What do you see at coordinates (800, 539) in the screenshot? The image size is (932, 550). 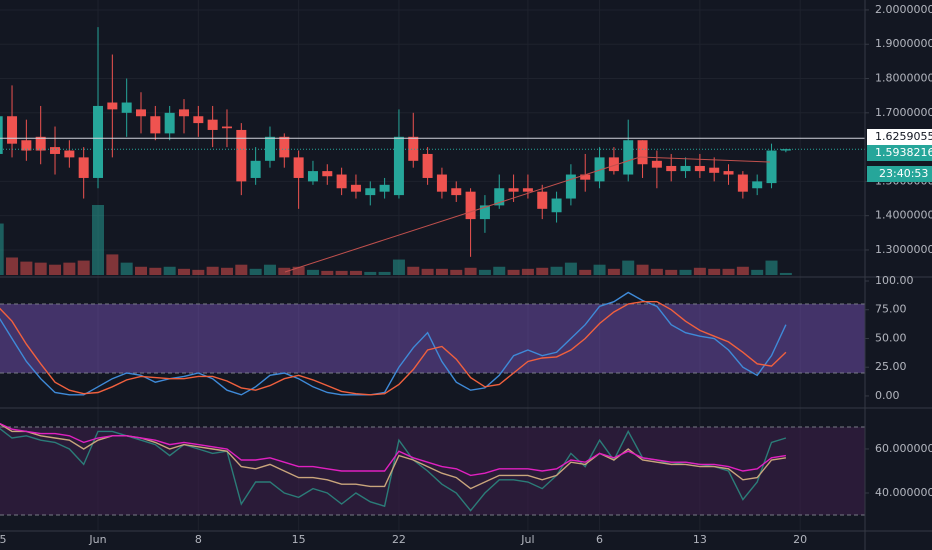 I see `x-tick-label: 20` at bounding box center [800, 539].